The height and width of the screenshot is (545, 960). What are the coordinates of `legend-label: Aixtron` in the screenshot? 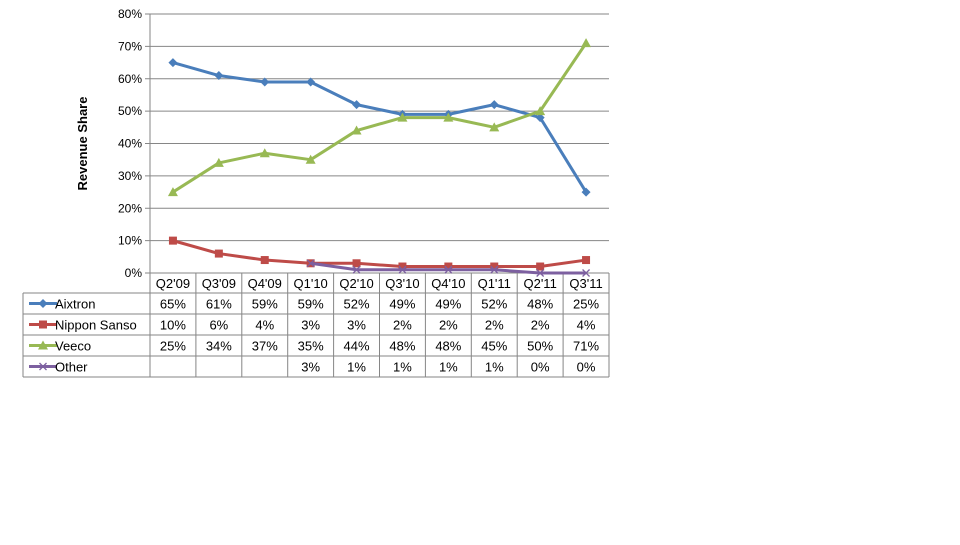 It's located at (75, 304).